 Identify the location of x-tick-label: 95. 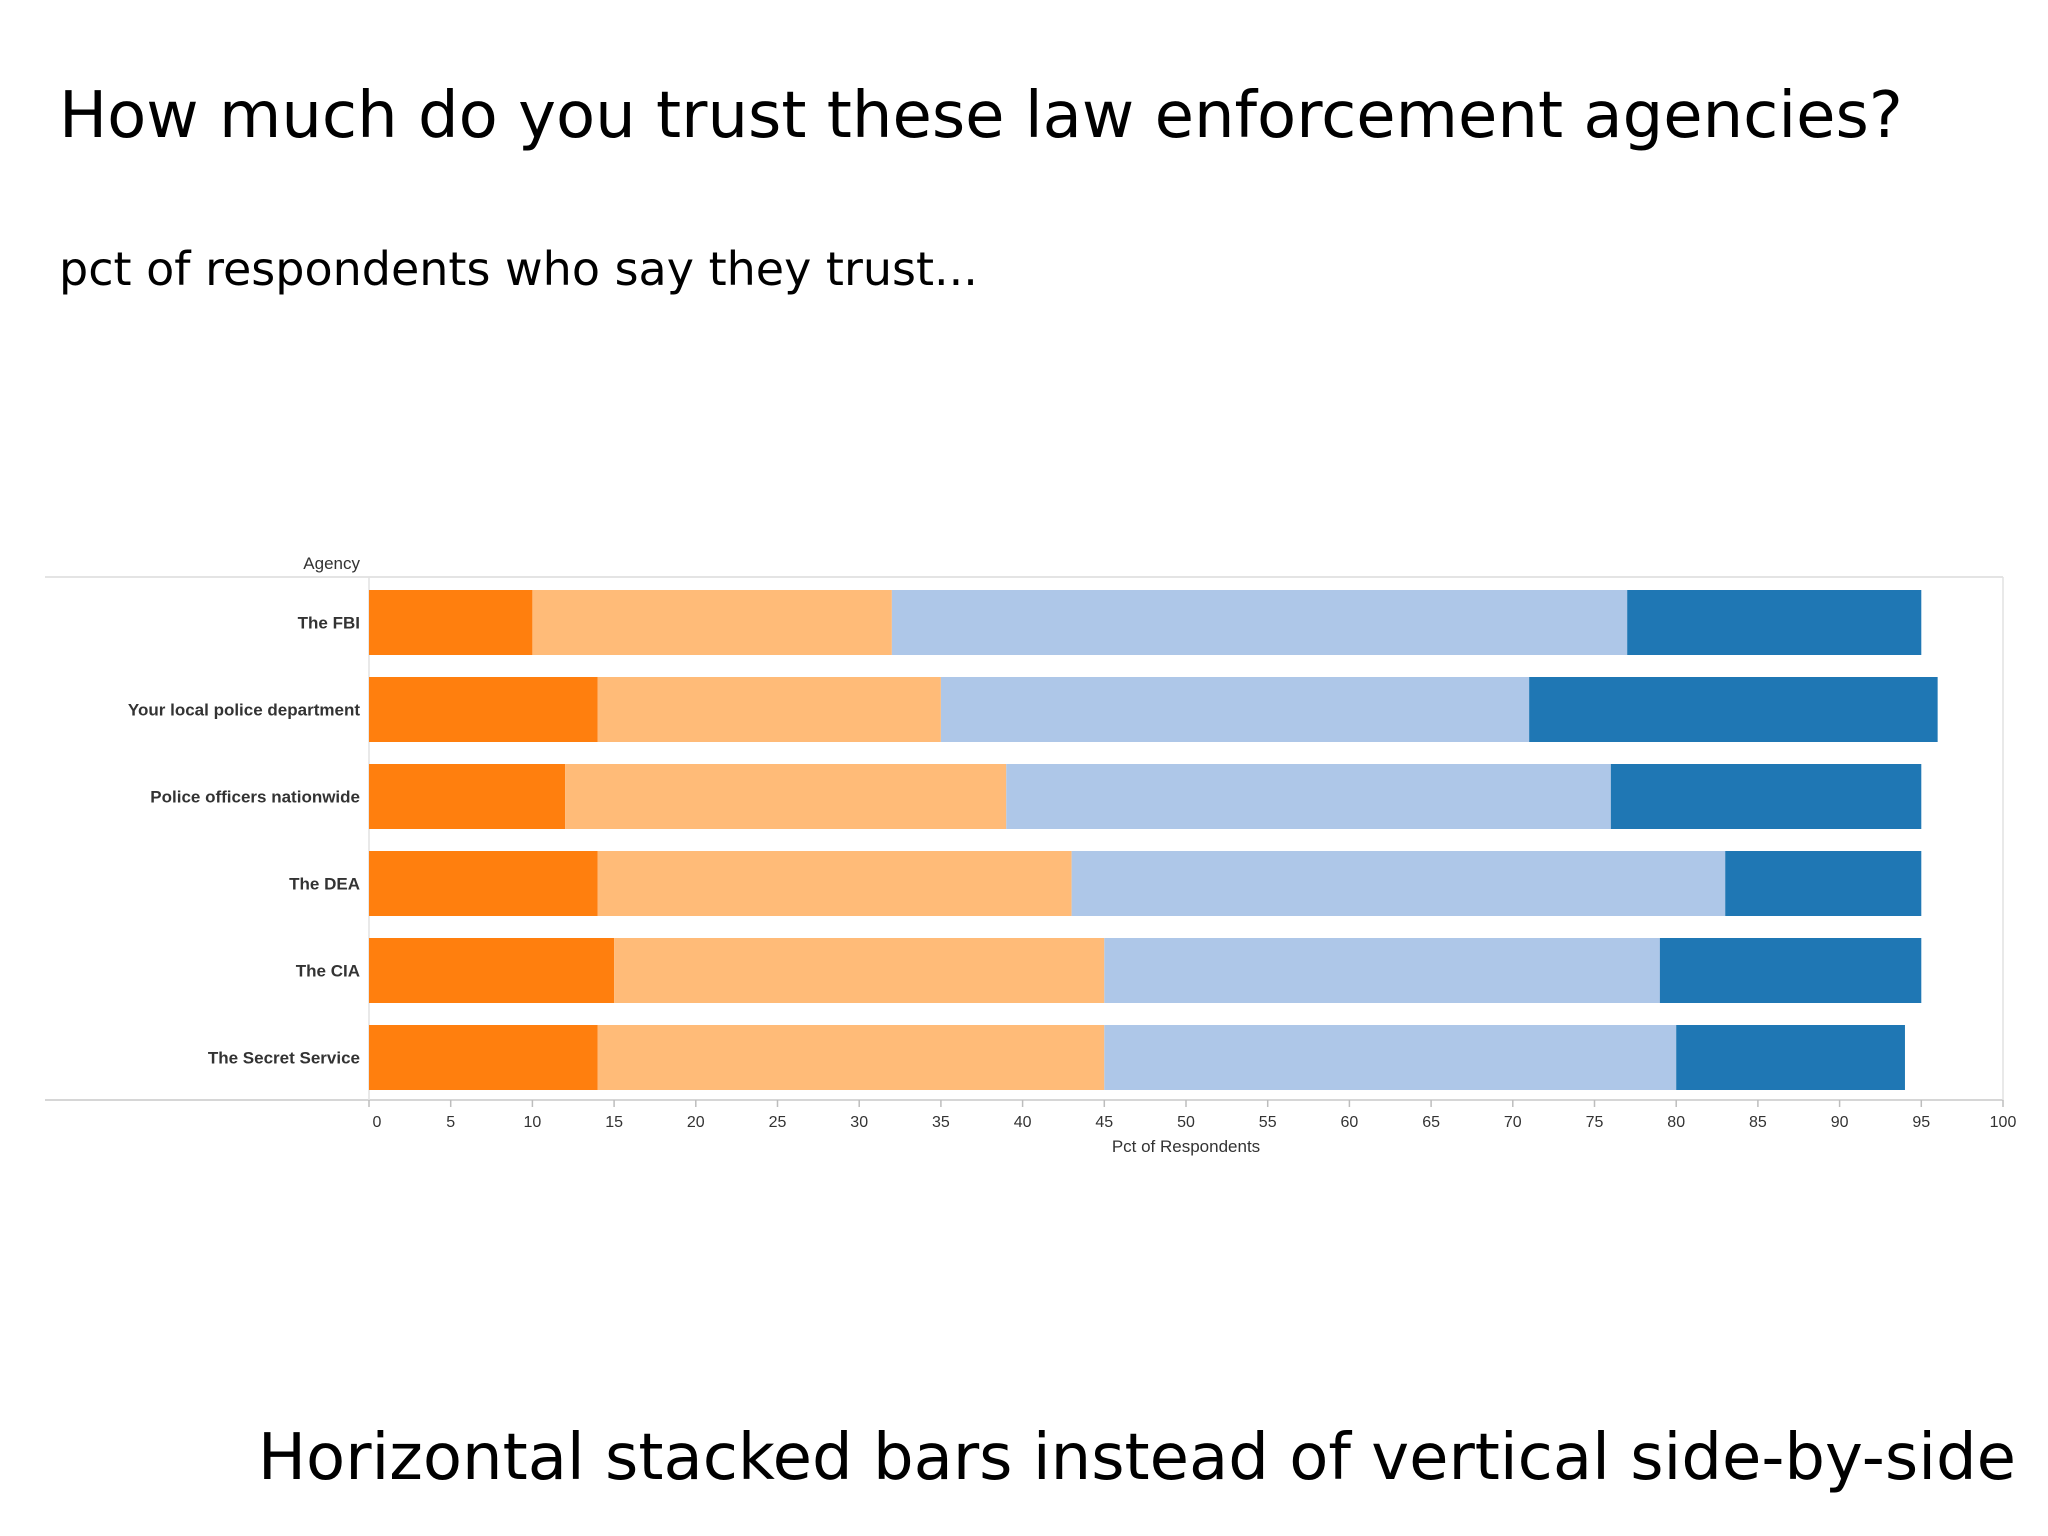
(1921, 1122).